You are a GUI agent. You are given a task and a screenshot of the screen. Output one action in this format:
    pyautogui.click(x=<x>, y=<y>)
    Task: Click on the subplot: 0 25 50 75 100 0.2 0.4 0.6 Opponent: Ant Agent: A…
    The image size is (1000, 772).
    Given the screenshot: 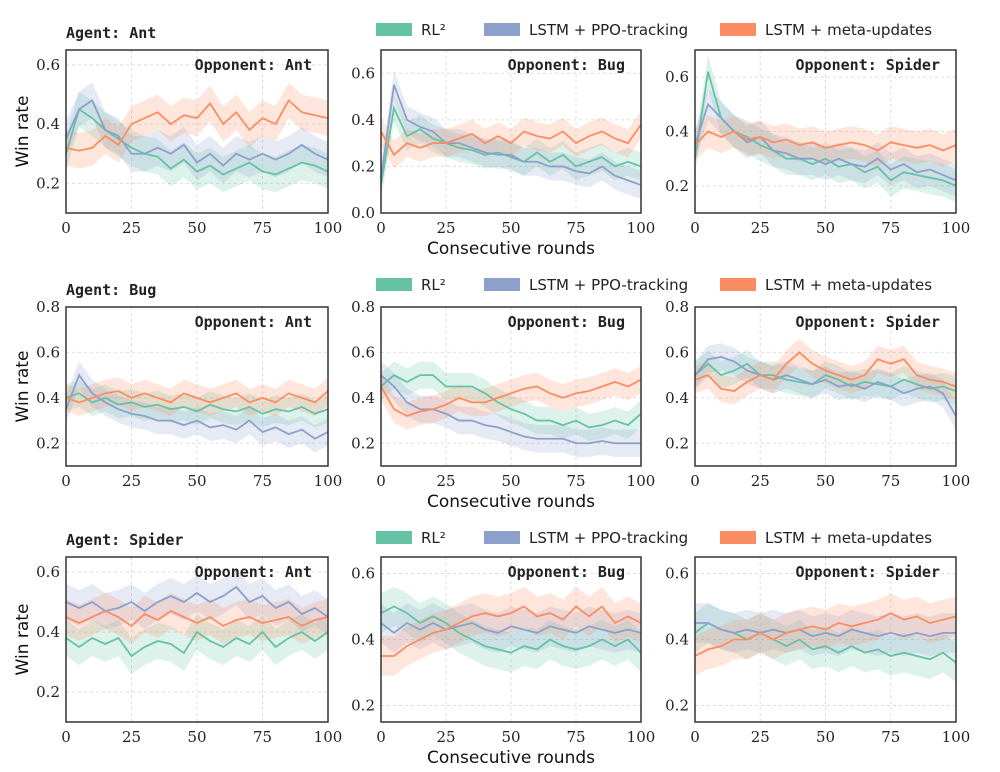 What is the action you would take?
    pyautogui.click(x=177, y=130)
    